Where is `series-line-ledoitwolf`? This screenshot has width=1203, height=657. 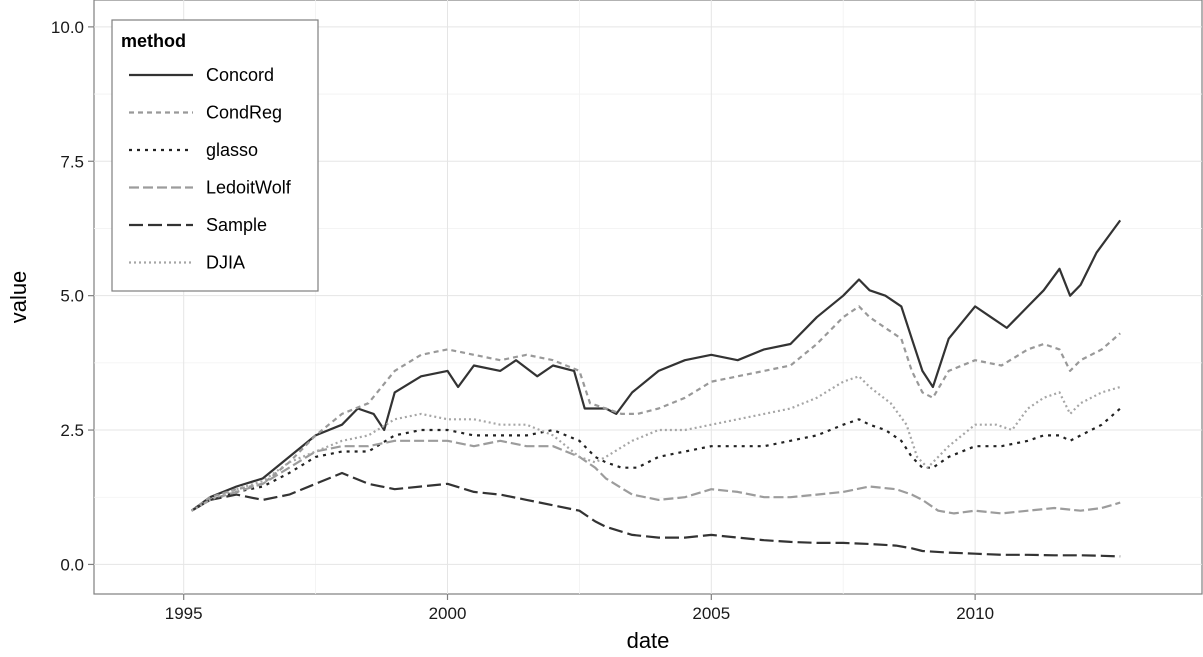 series-line-ledoitwolf is located at coordinates (656, 477).